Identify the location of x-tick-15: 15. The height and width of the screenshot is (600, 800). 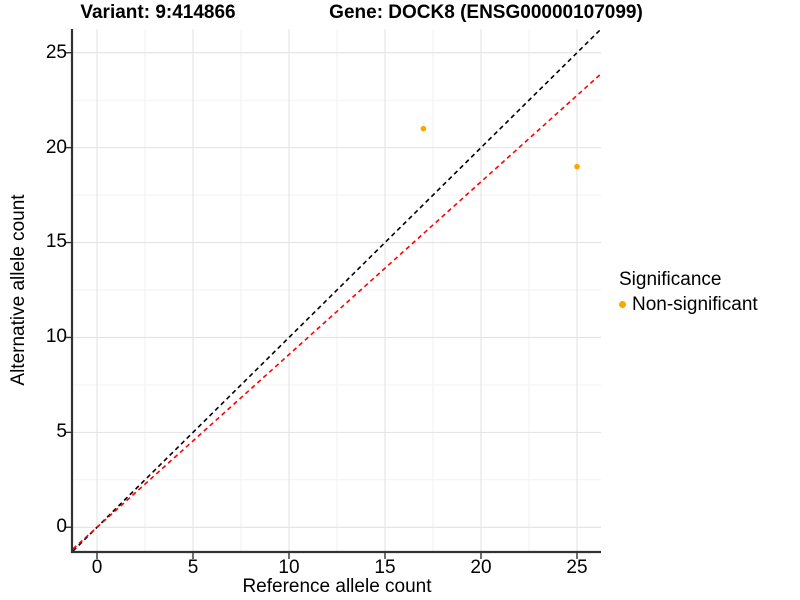
(385, 567).